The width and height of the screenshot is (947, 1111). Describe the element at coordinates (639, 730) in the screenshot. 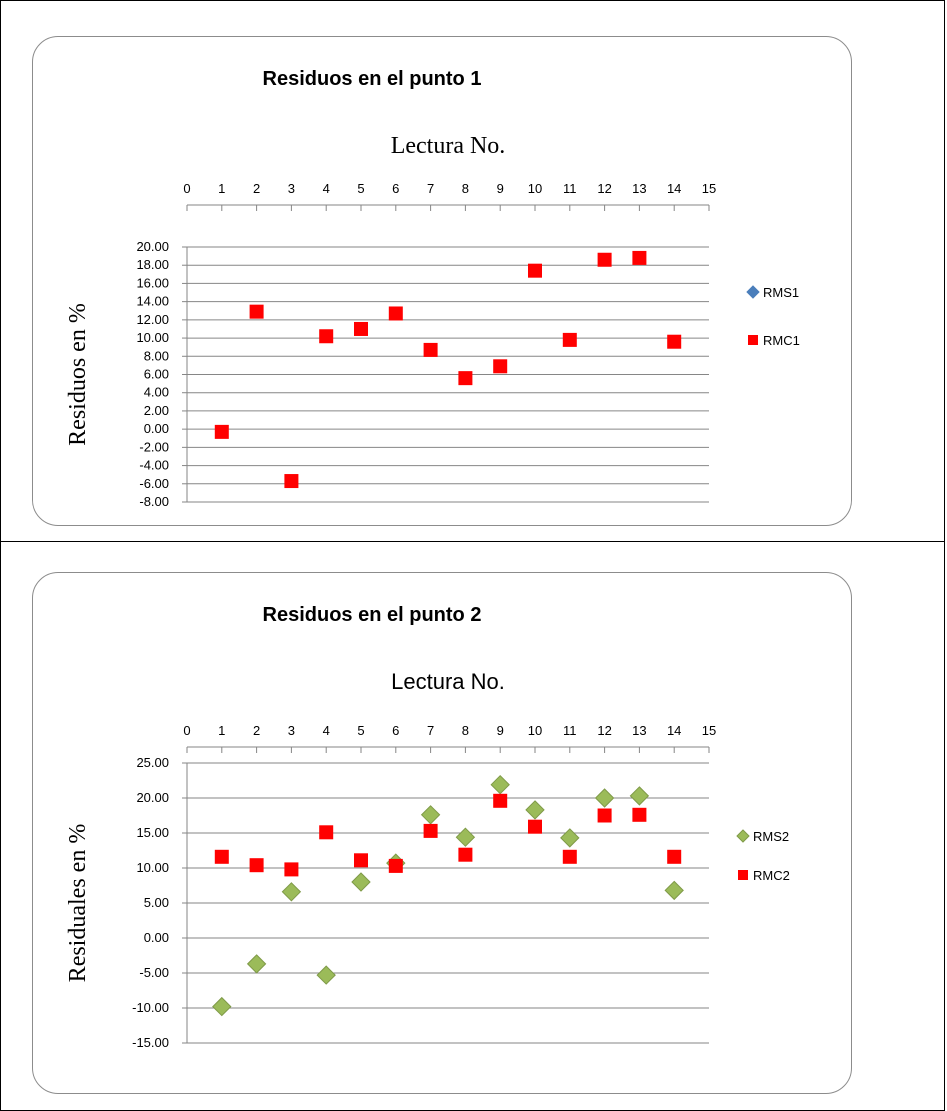

I see `chart2-x-tick-label: 13` at that location.